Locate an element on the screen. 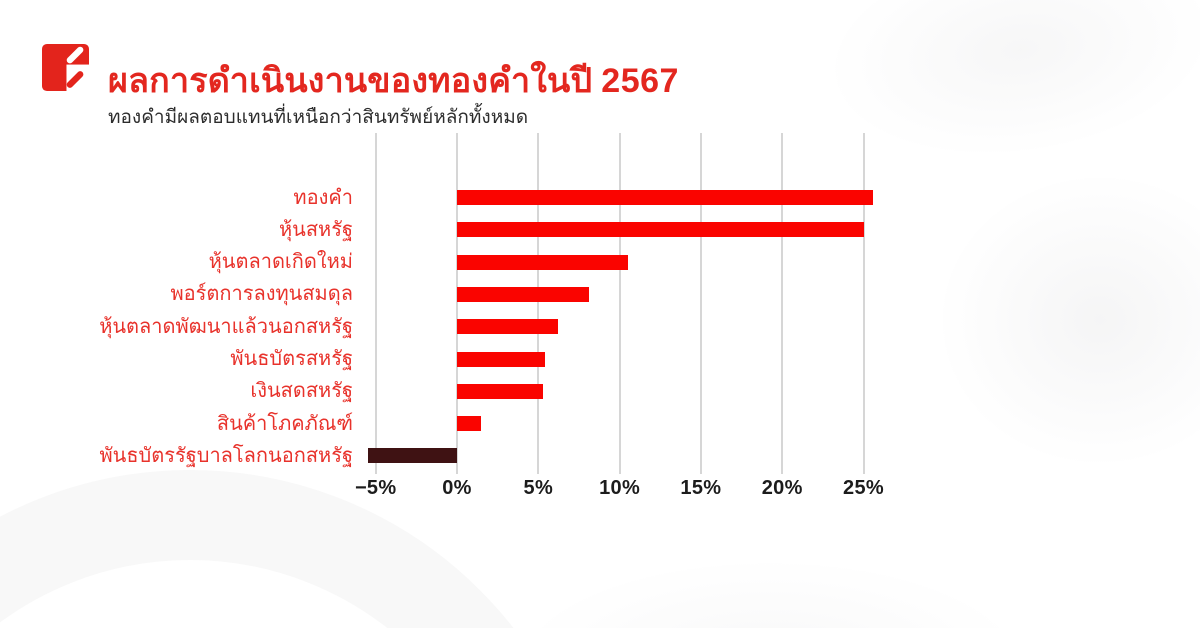  x-axis-tick-label: 0% is located at coordinates (457, 488).